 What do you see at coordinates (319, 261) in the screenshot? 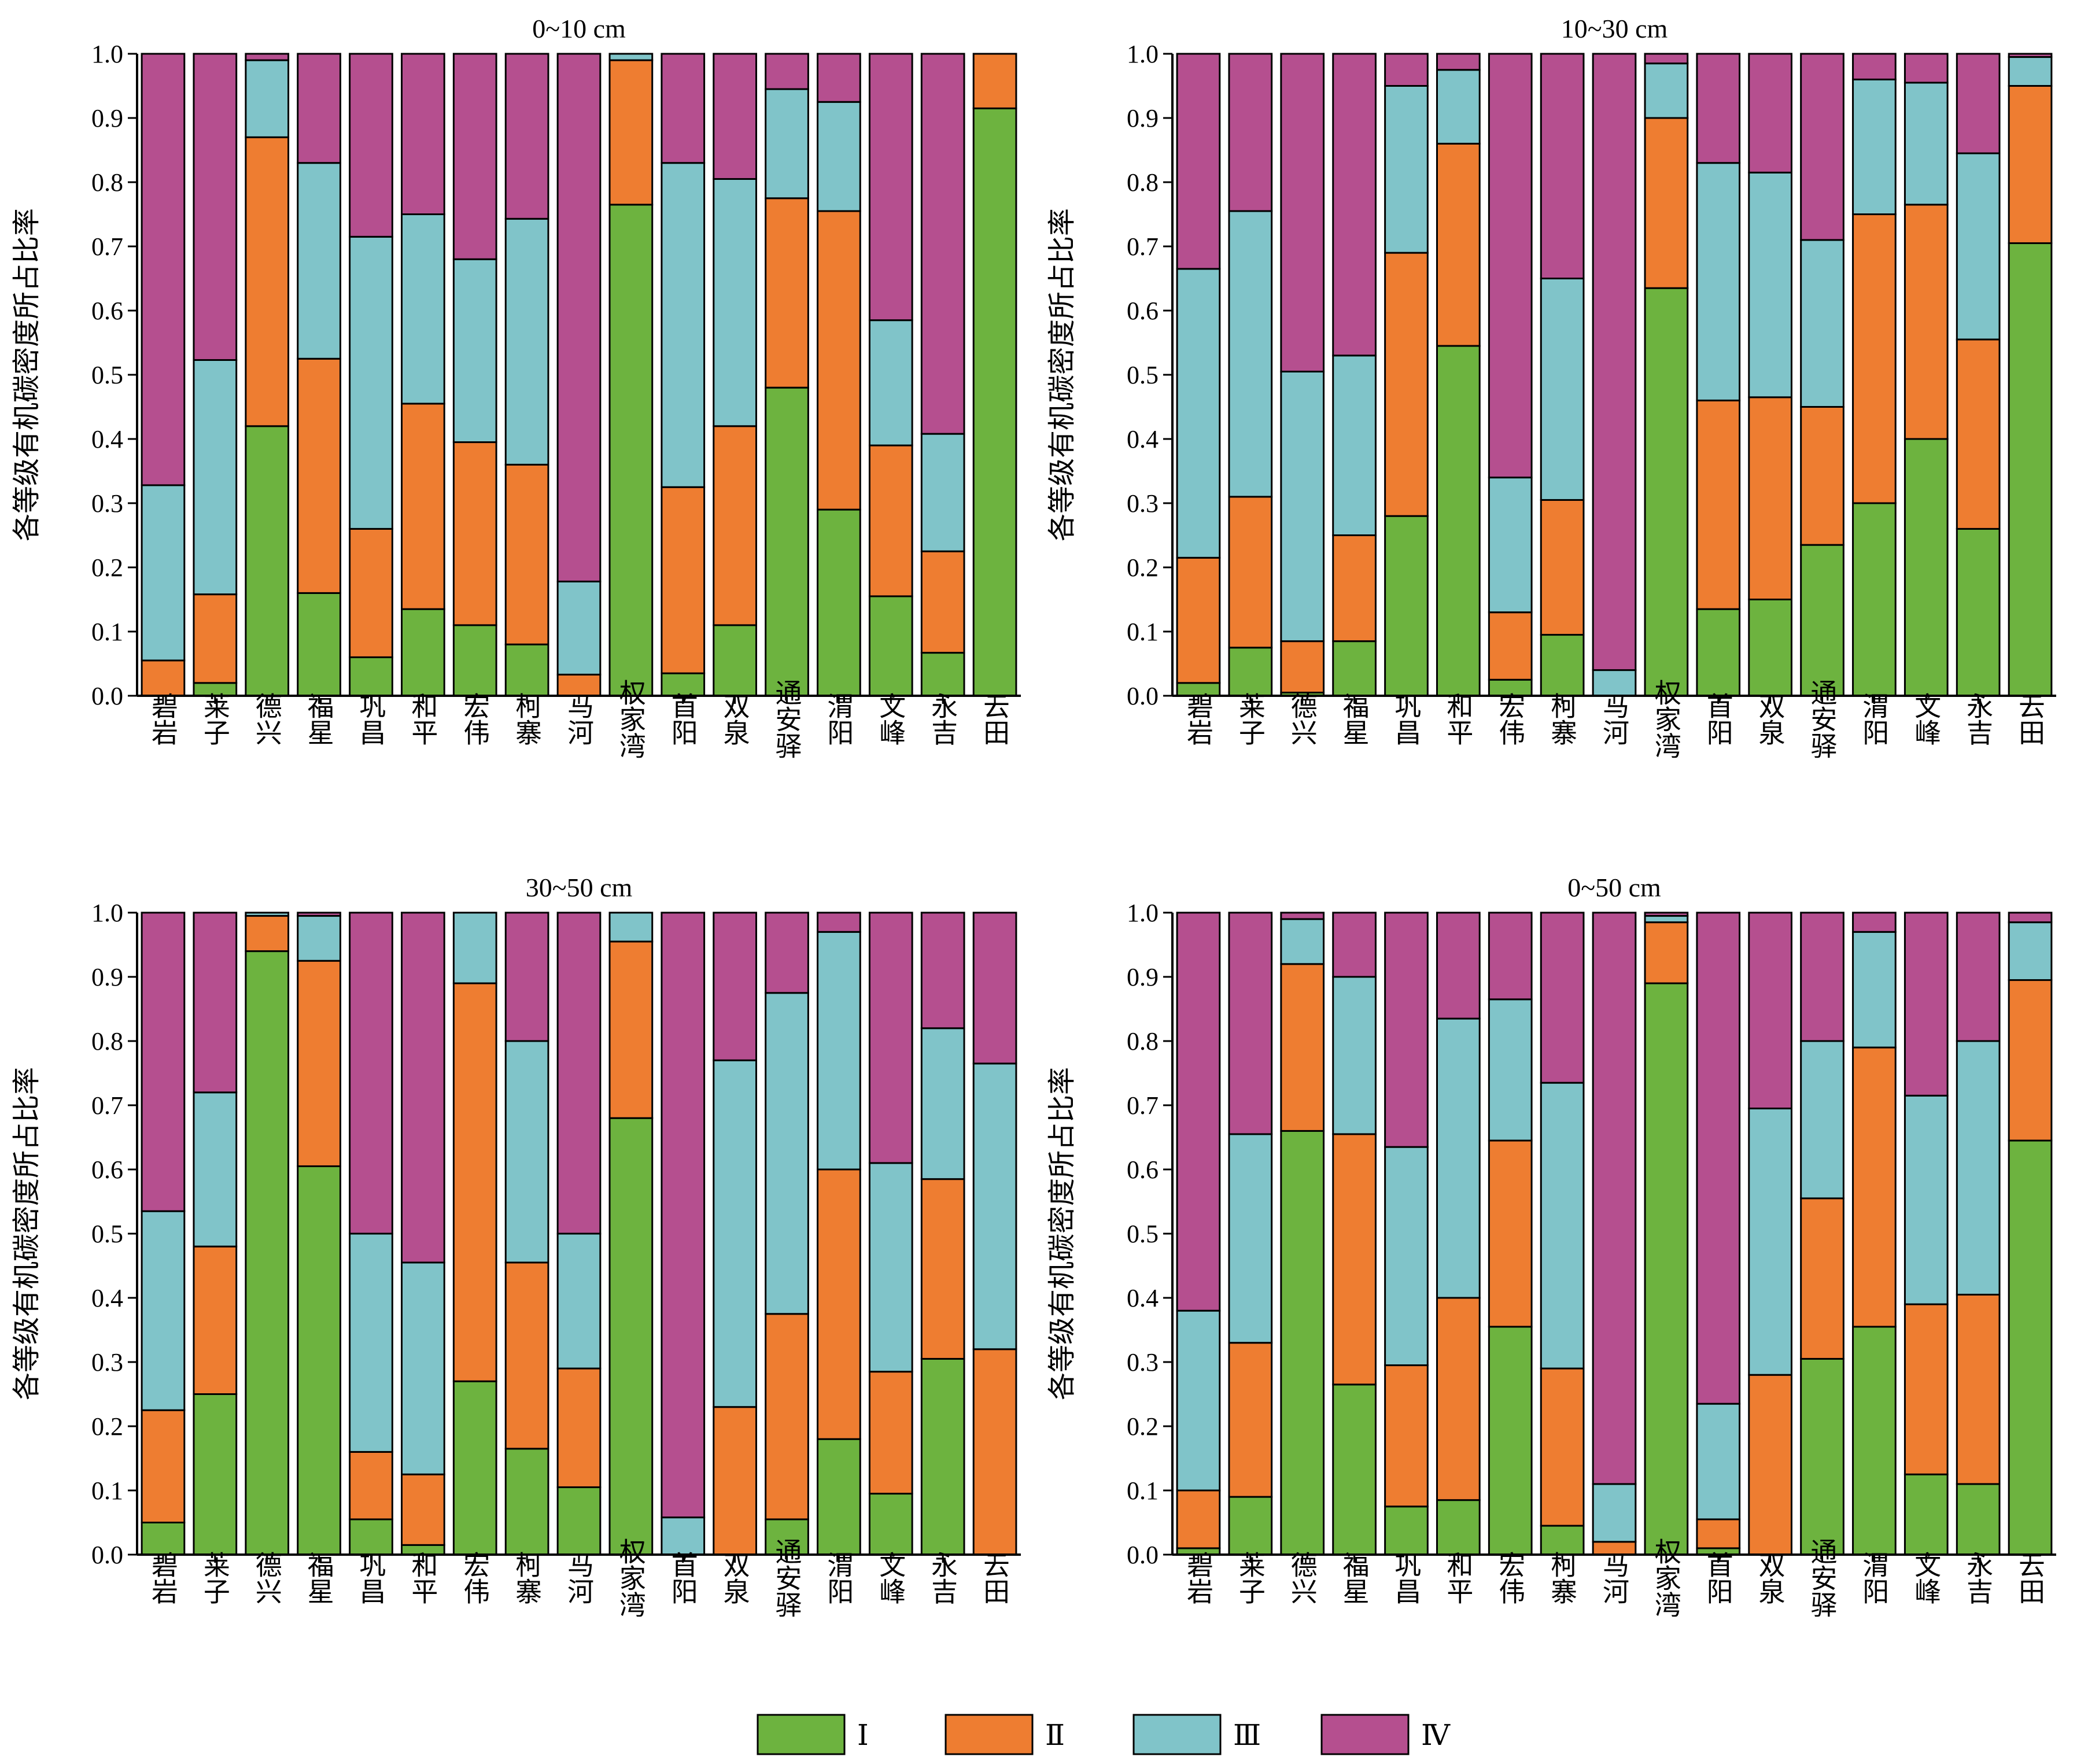
I see `bar-segment-福星-Ⅲ` at bounding box center [319, 261].